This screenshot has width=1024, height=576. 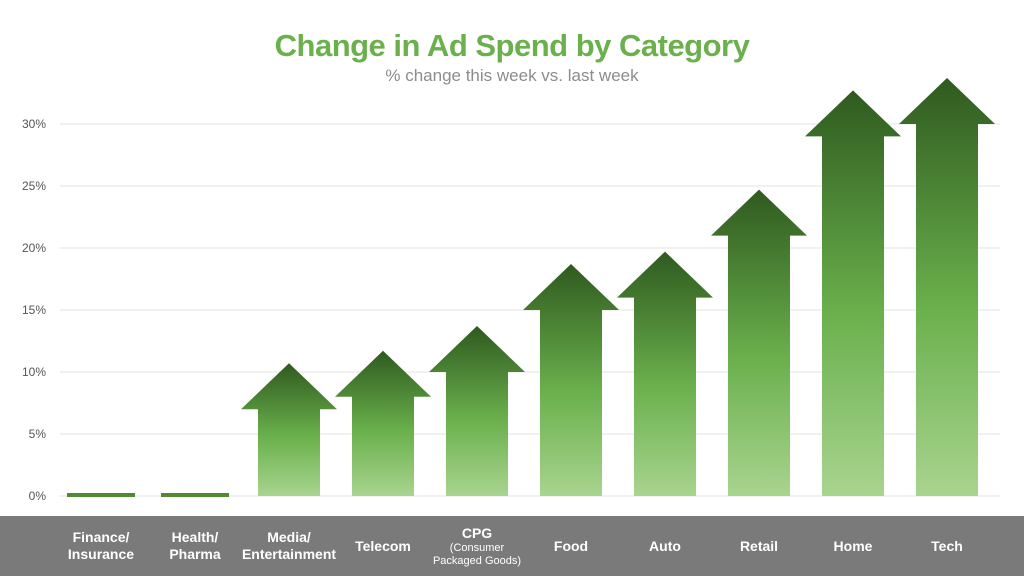 I want to click on x-tick-label-main: CPG, so click(x=477, y=532).